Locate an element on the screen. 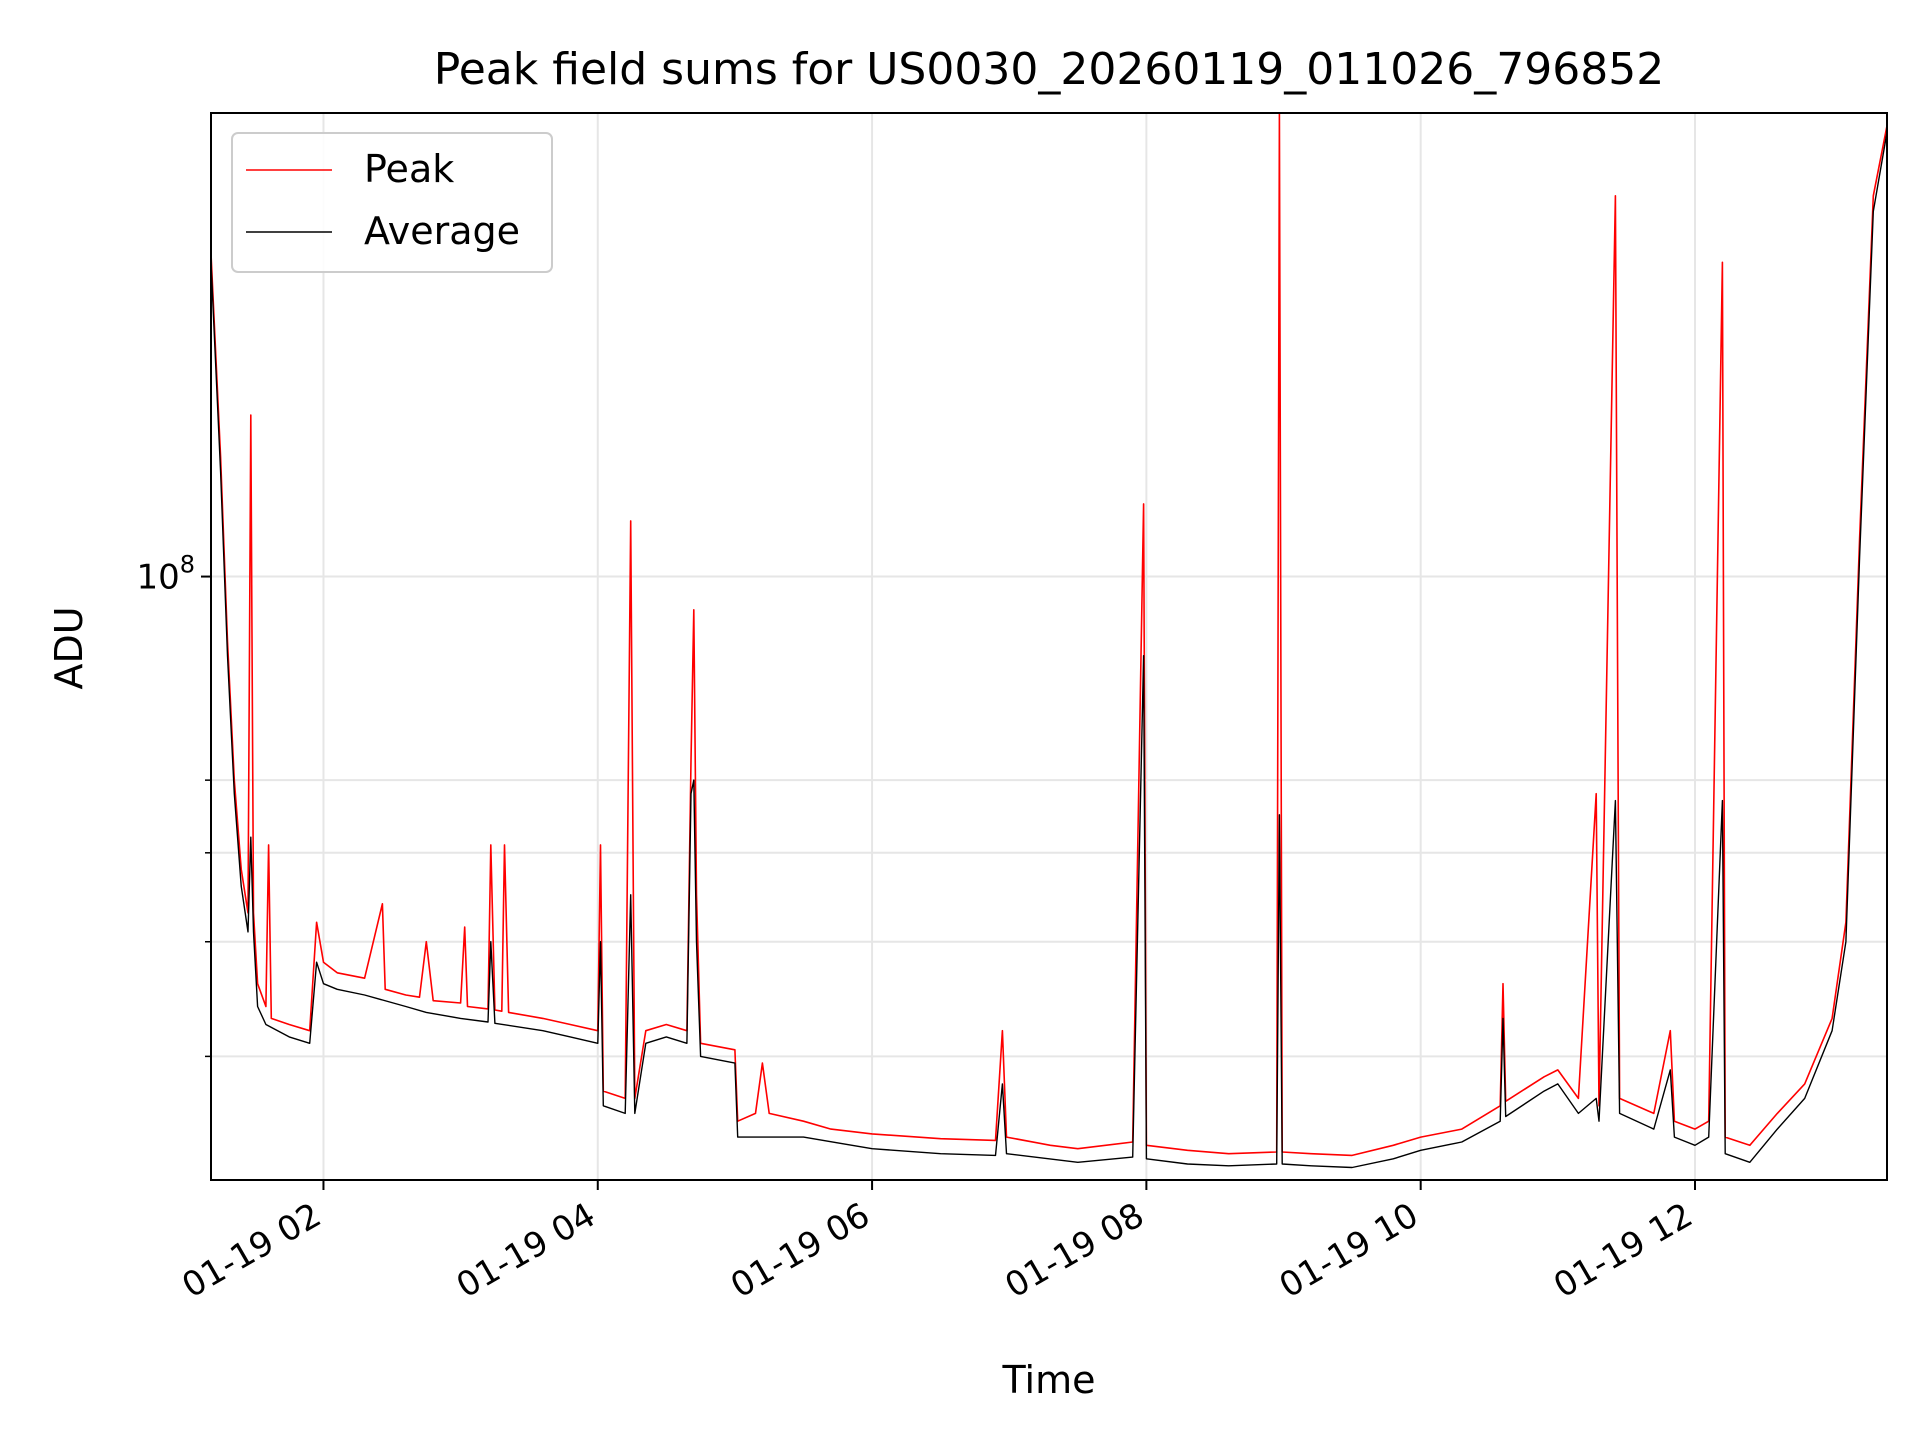 The height and width of the screenshot is (1444, 1920). y-tick-label-0: 108 is located at coordinates (165, 574).